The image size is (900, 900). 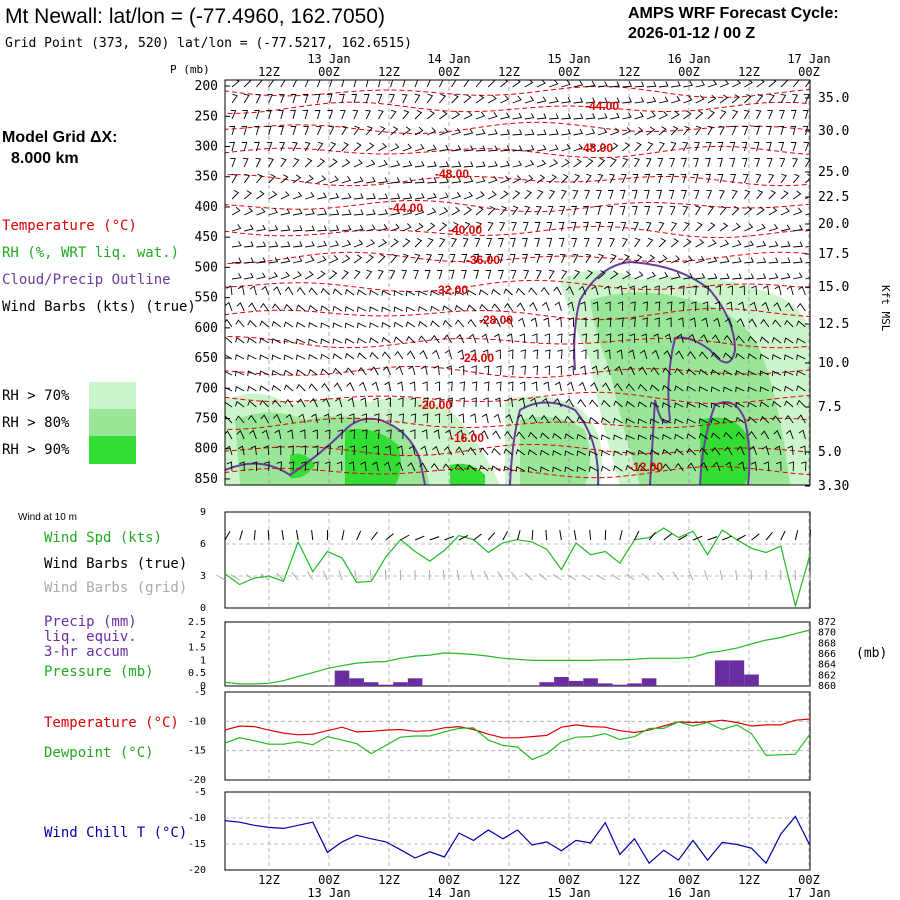 What do you see at coordinates (568, 893) in the screenshot?
I see `bottom-date-label: 15 Jan` at bounding box center [568, 893].